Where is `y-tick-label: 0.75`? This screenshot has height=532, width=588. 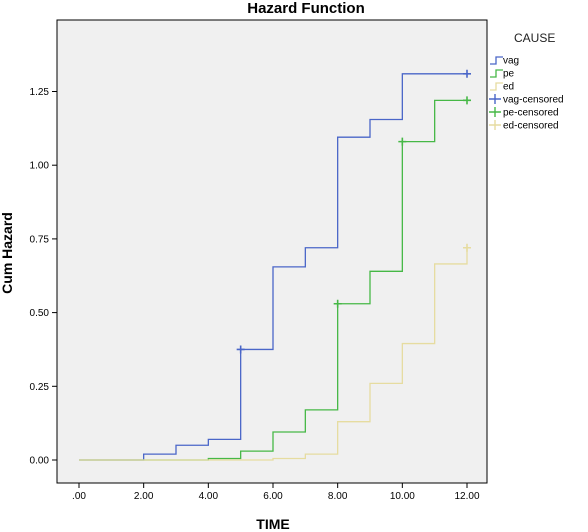 y-tick-label: 0.75 is located at coordinates (40, 239).